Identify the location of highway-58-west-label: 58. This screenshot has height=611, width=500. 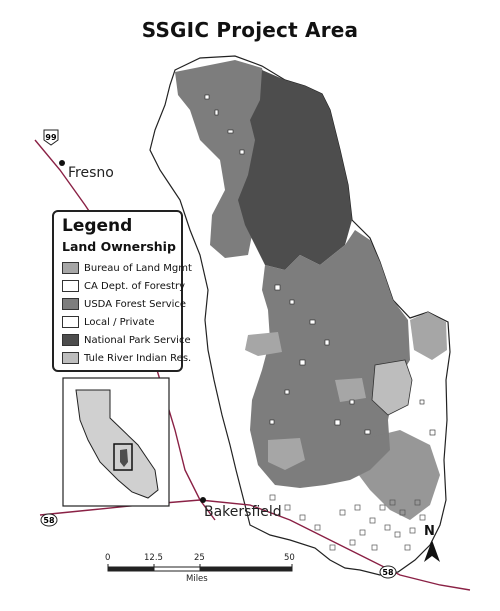
(49, 520).